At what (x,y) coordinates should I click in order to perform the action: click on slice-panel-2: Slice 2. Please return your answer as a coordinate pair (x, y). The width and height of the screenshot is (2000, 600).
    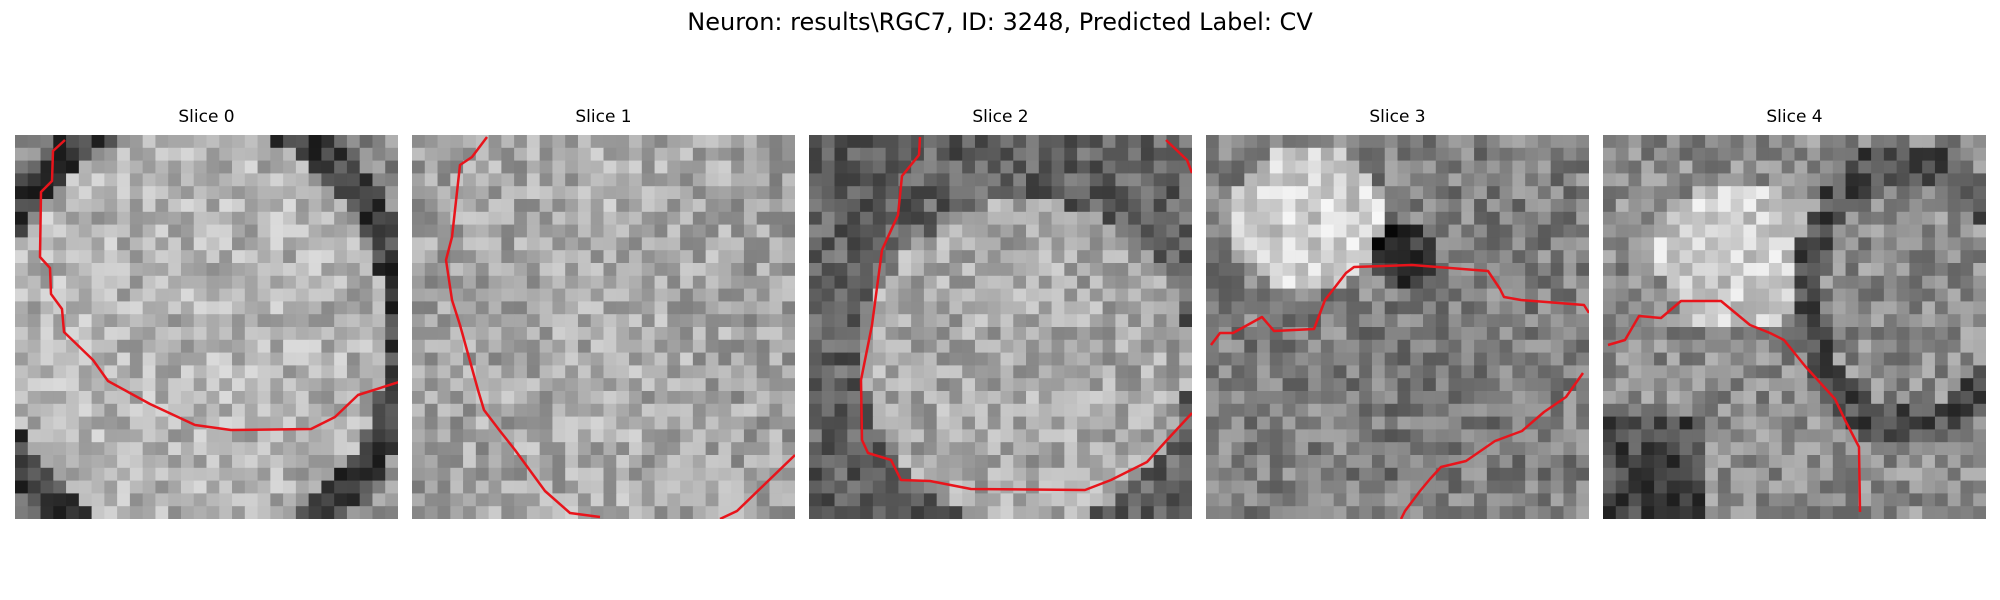
    Looking at the image, I should click on (1000, 313).